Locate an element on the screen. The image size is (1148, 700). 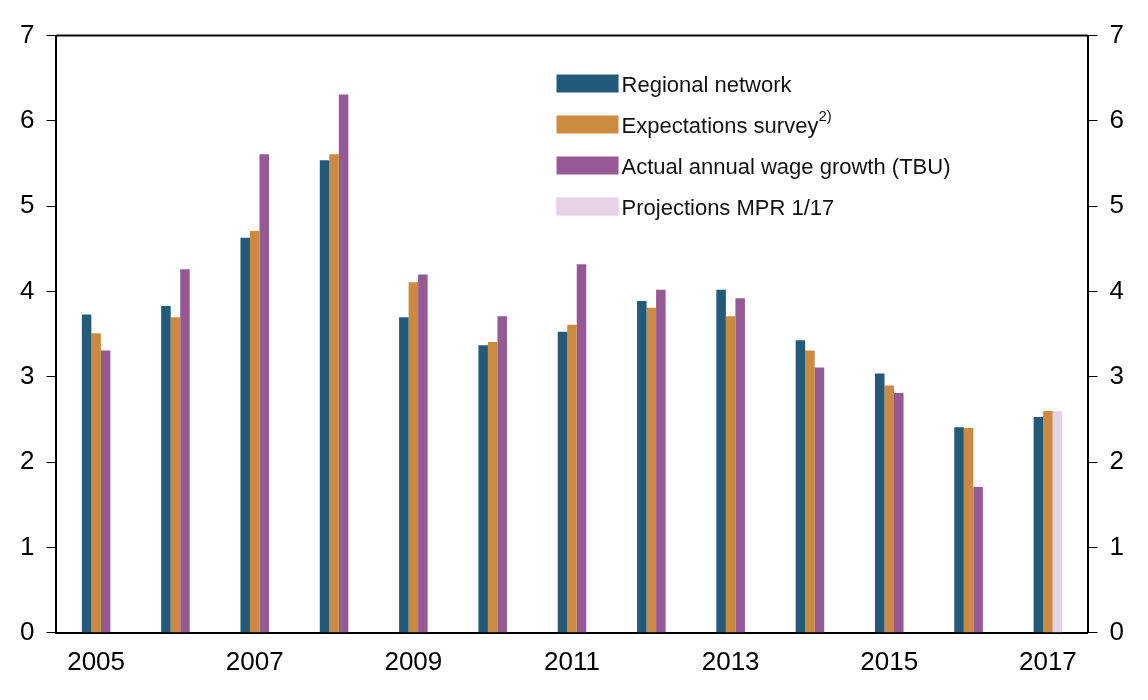
y-tick-label: 7 is located at coordinates (27, 33).